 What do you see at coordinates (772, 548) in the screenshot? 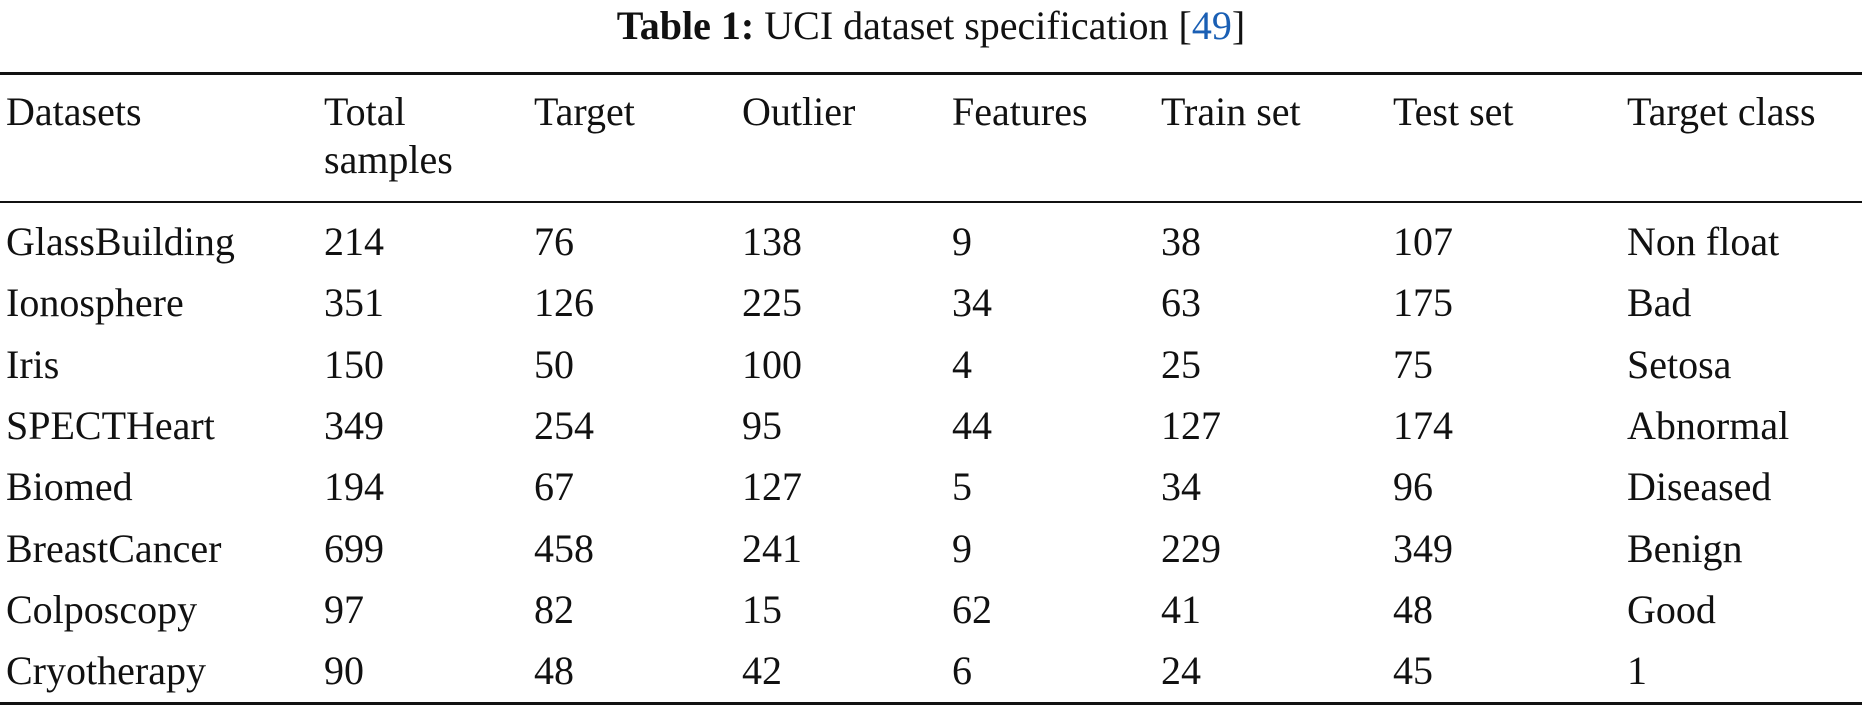
I see `table-cell: 241` at bounding box center [772, 548].